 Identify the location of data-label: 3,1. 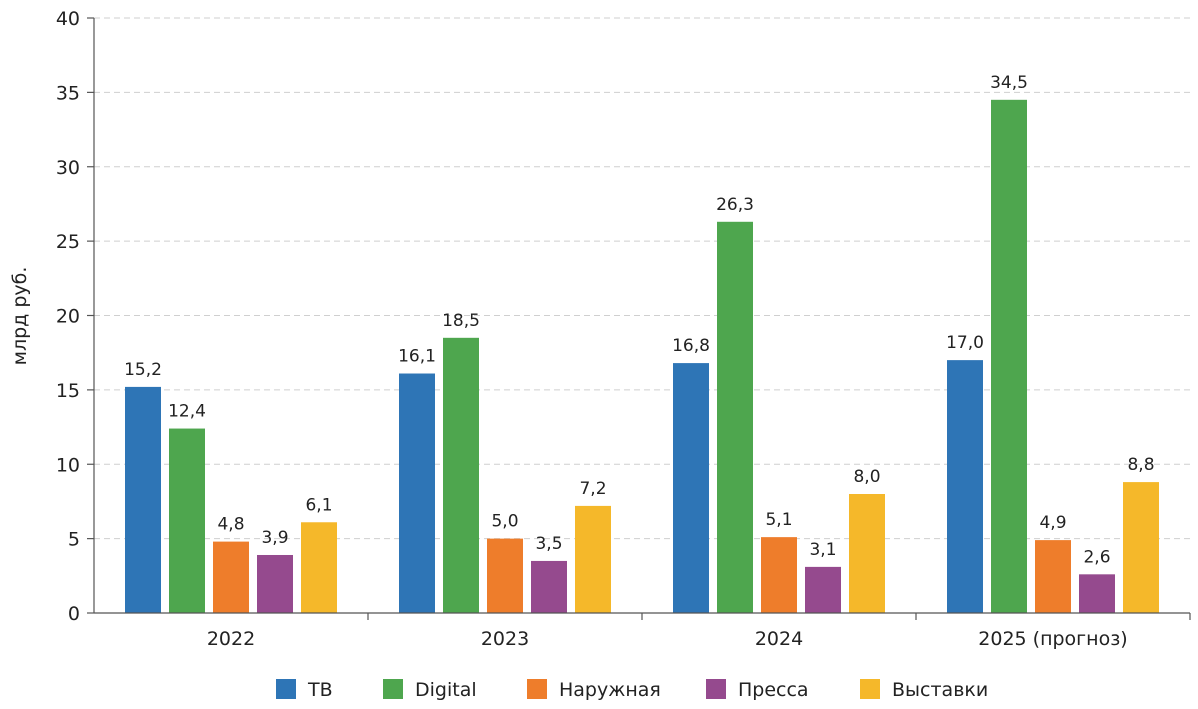
(822, 550).